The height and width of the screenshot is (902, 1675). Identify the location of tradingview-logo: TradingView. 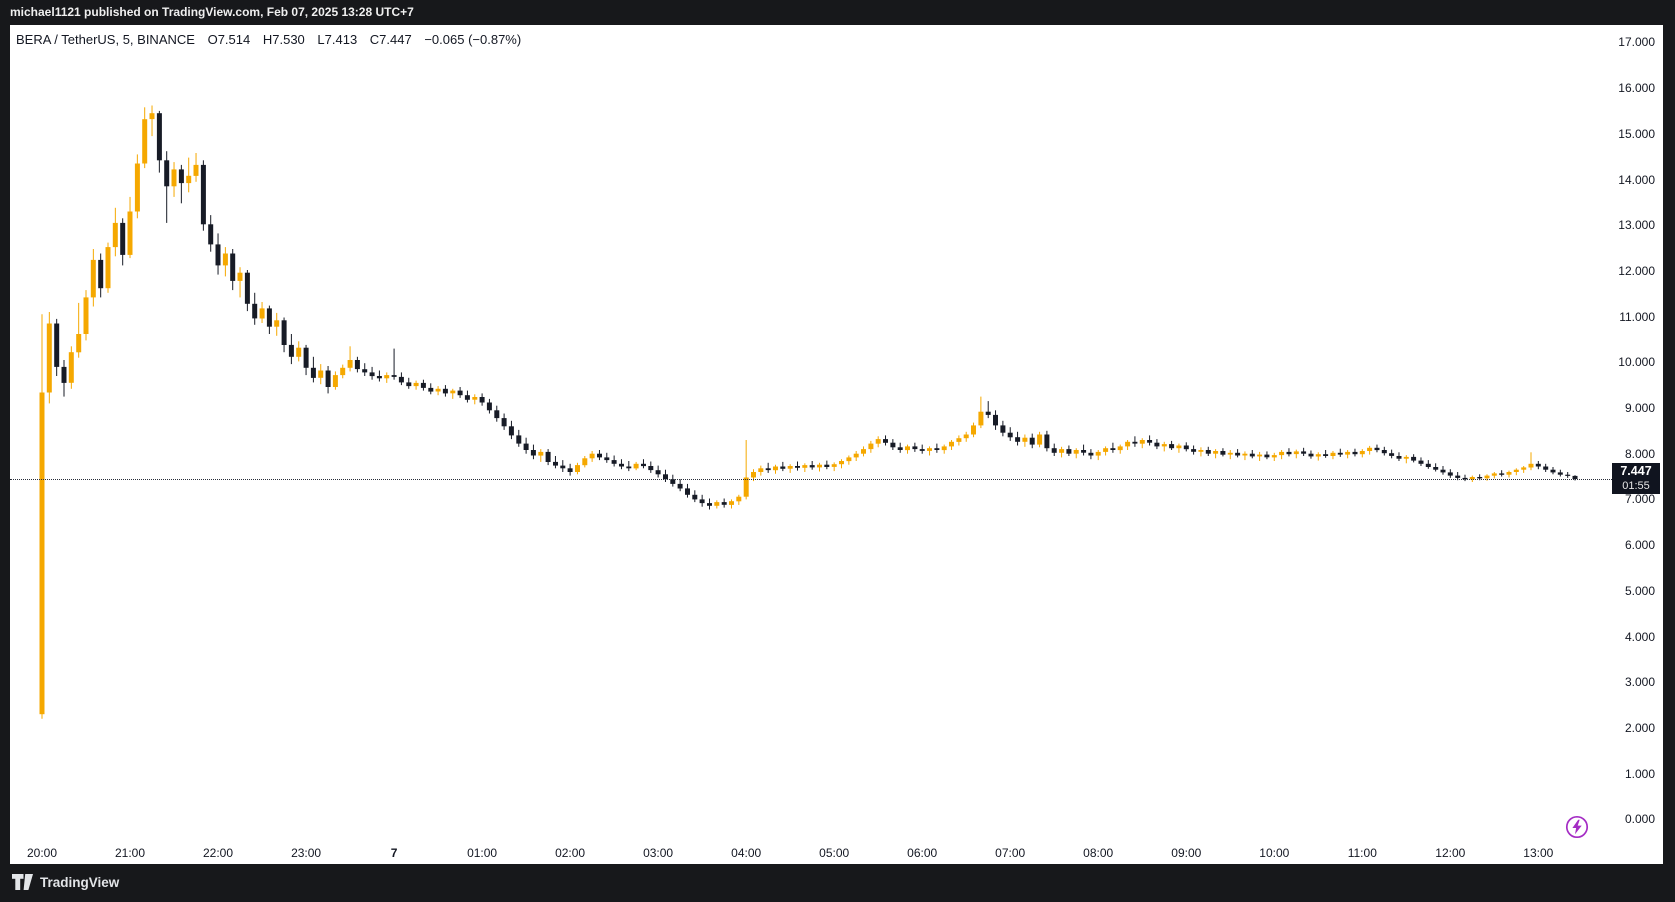
(65, 882).